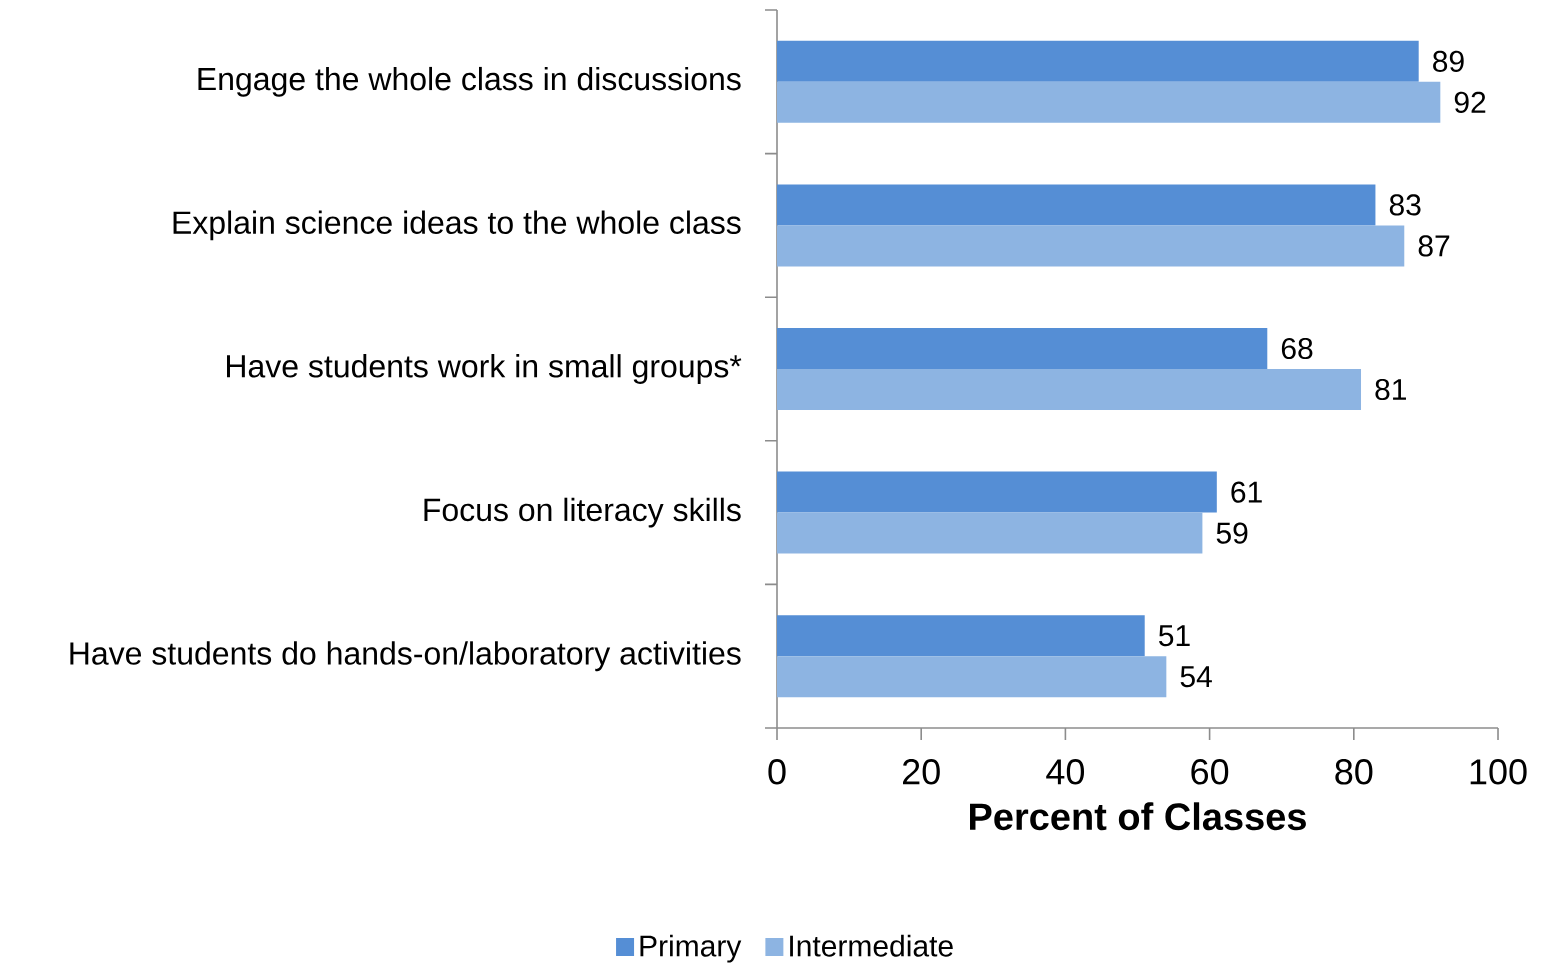 The image size is (1547, 969). What do you see at coordinates (1297, 348) in the screenshot?
I see `data-label: 68` at bounding box center [1297, 348].